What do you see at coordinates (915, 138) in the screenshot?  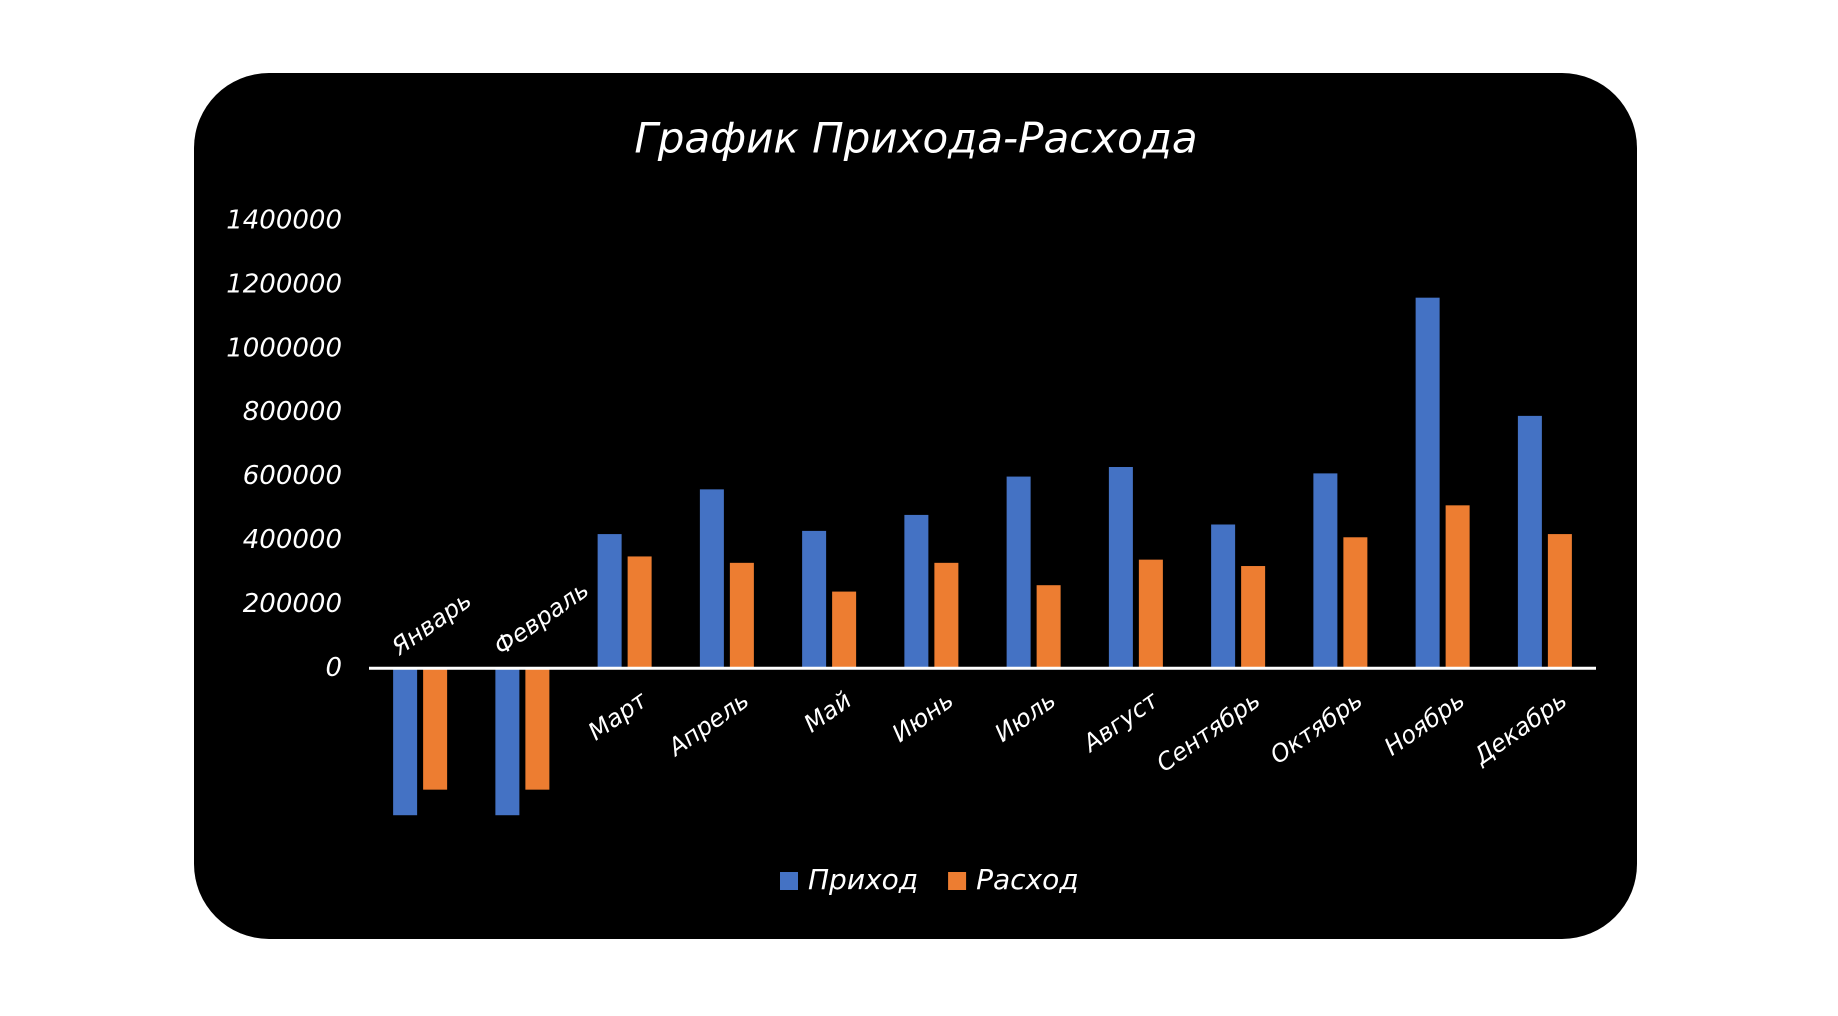 I see `chart-title: График Прихода-Расхода` at bounding box center [915, 138].